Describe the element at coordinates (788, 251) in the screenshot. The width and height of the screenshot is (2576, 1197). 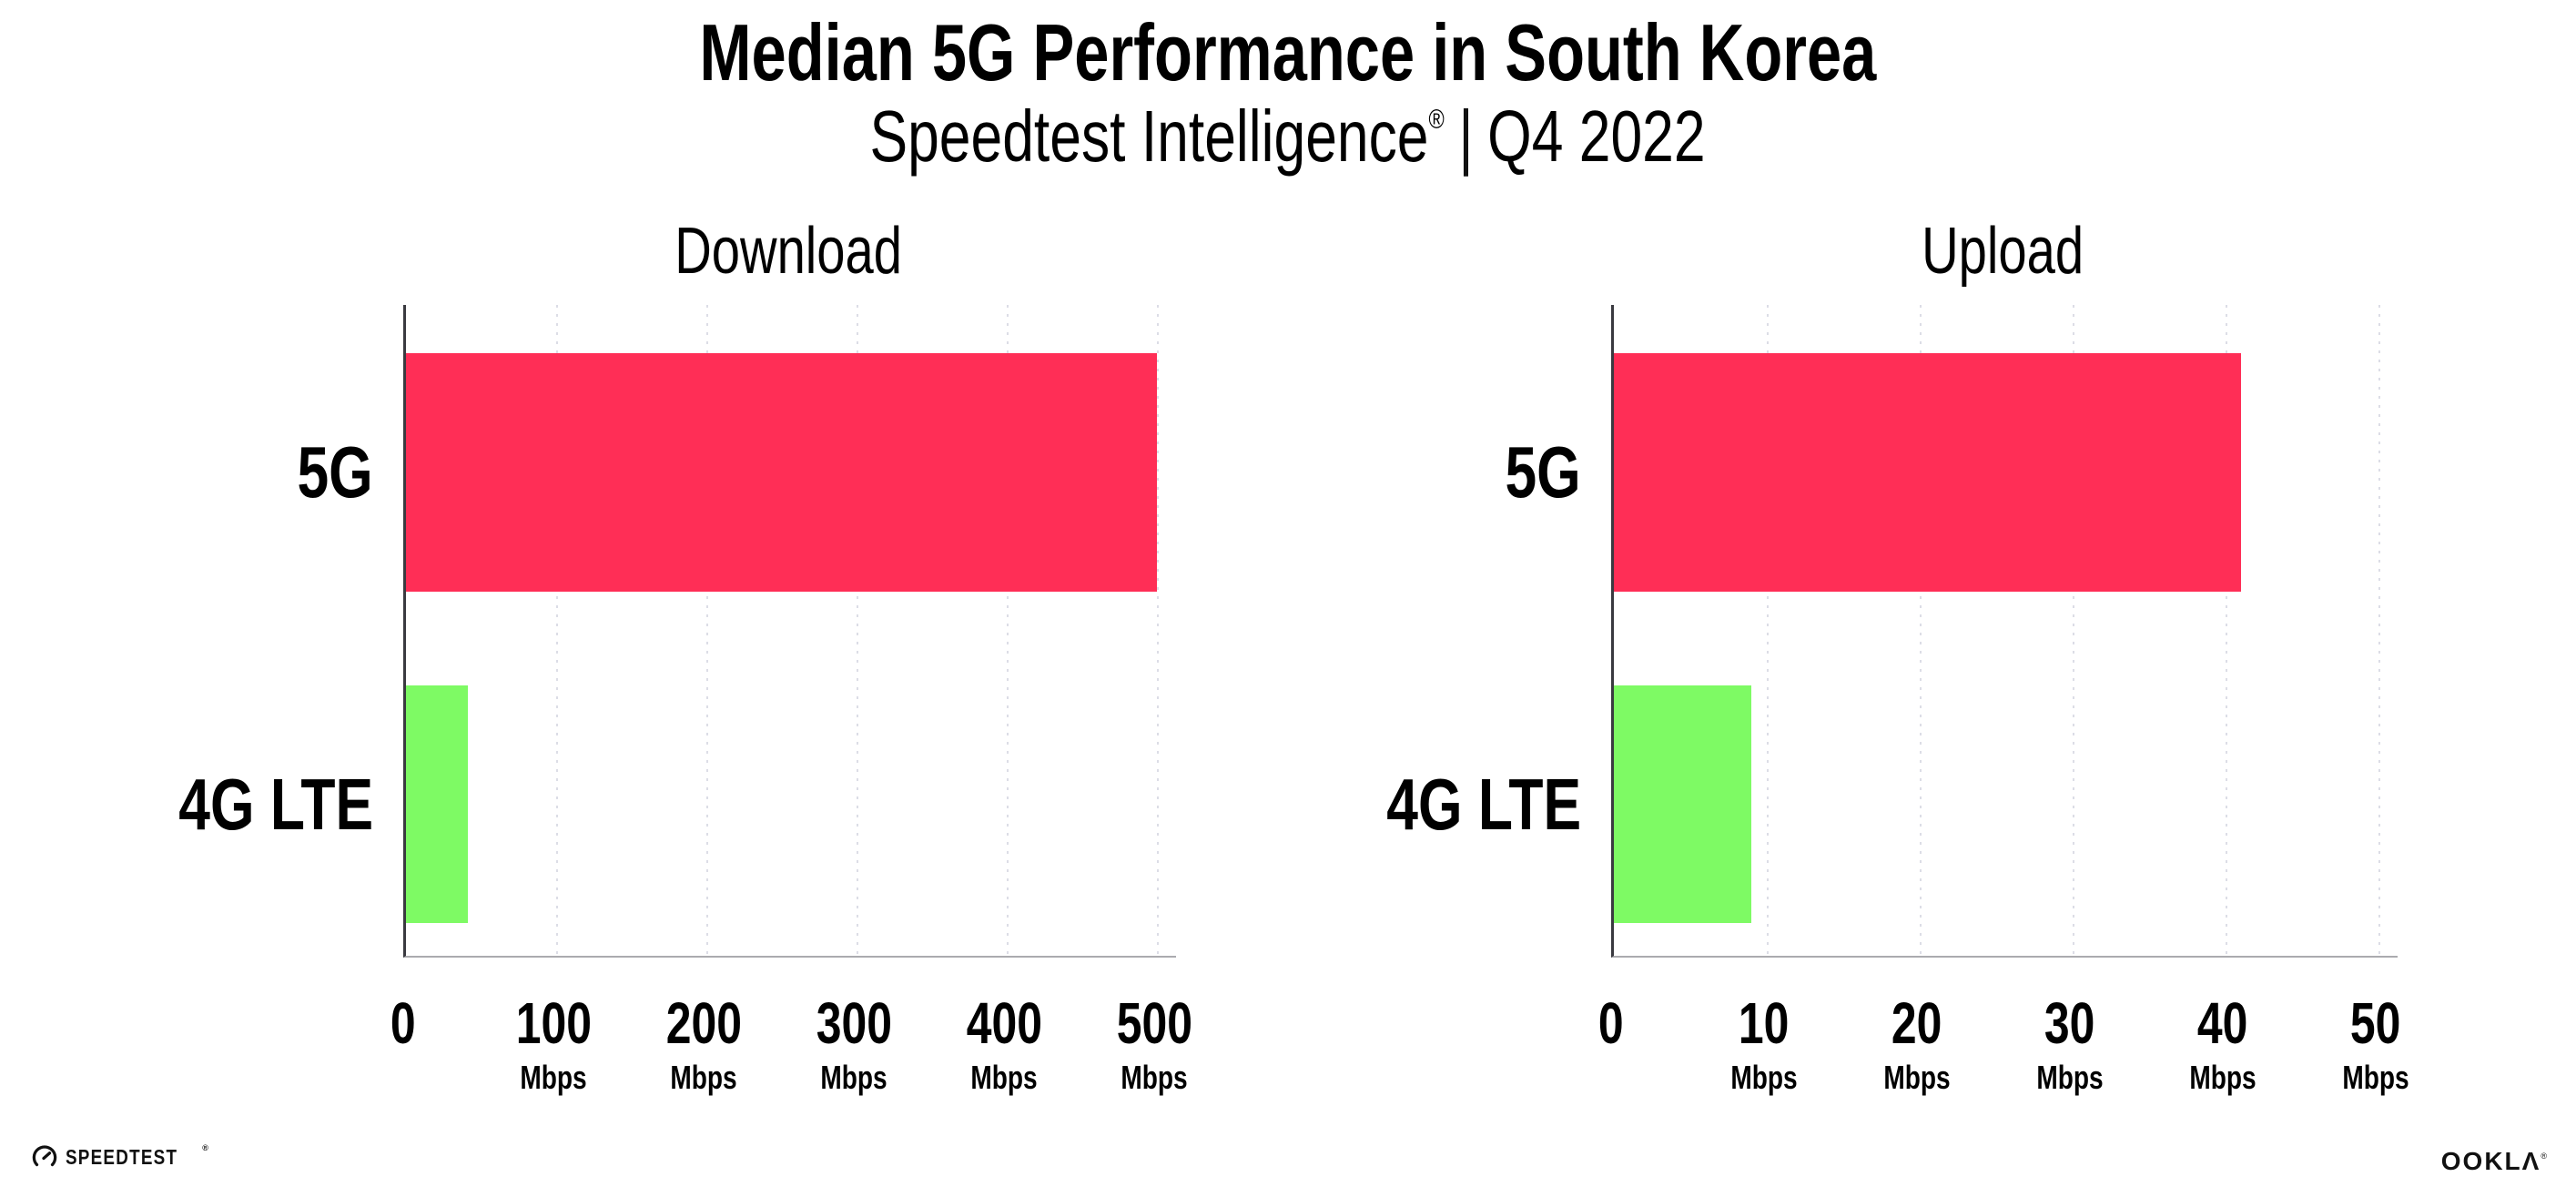
I see `download-chart-title: Download` at that location.